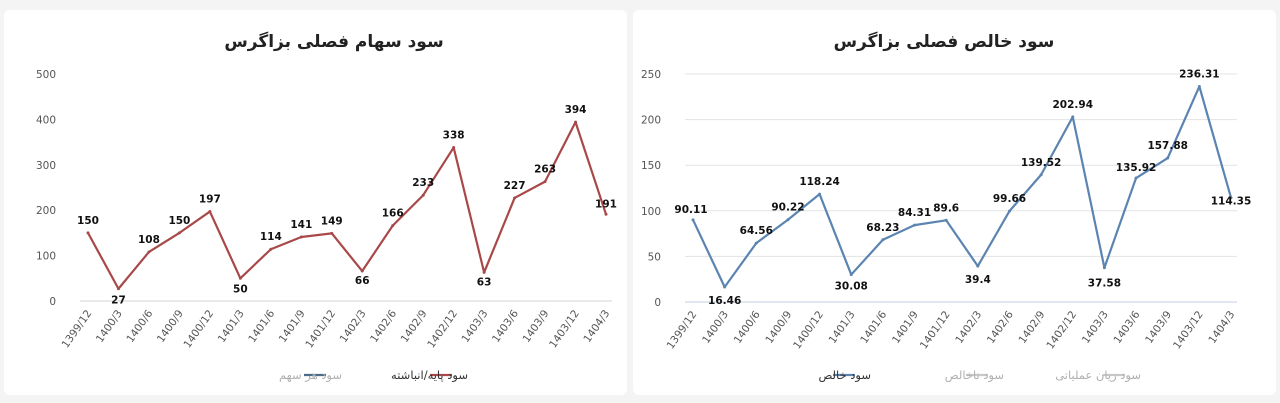 This screenshot has height=403, width=1280. Describe the element at coordinates (429, 375) in the screenshot. I see `legend-item: سود پایه/انباشته` at that location.